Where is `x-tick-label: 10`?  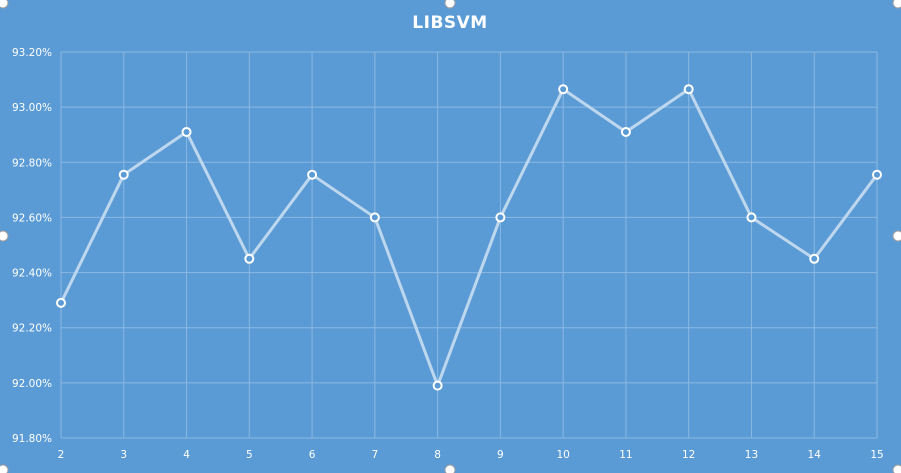
x-tick-label: 10 is located at coordinates (562, 455).